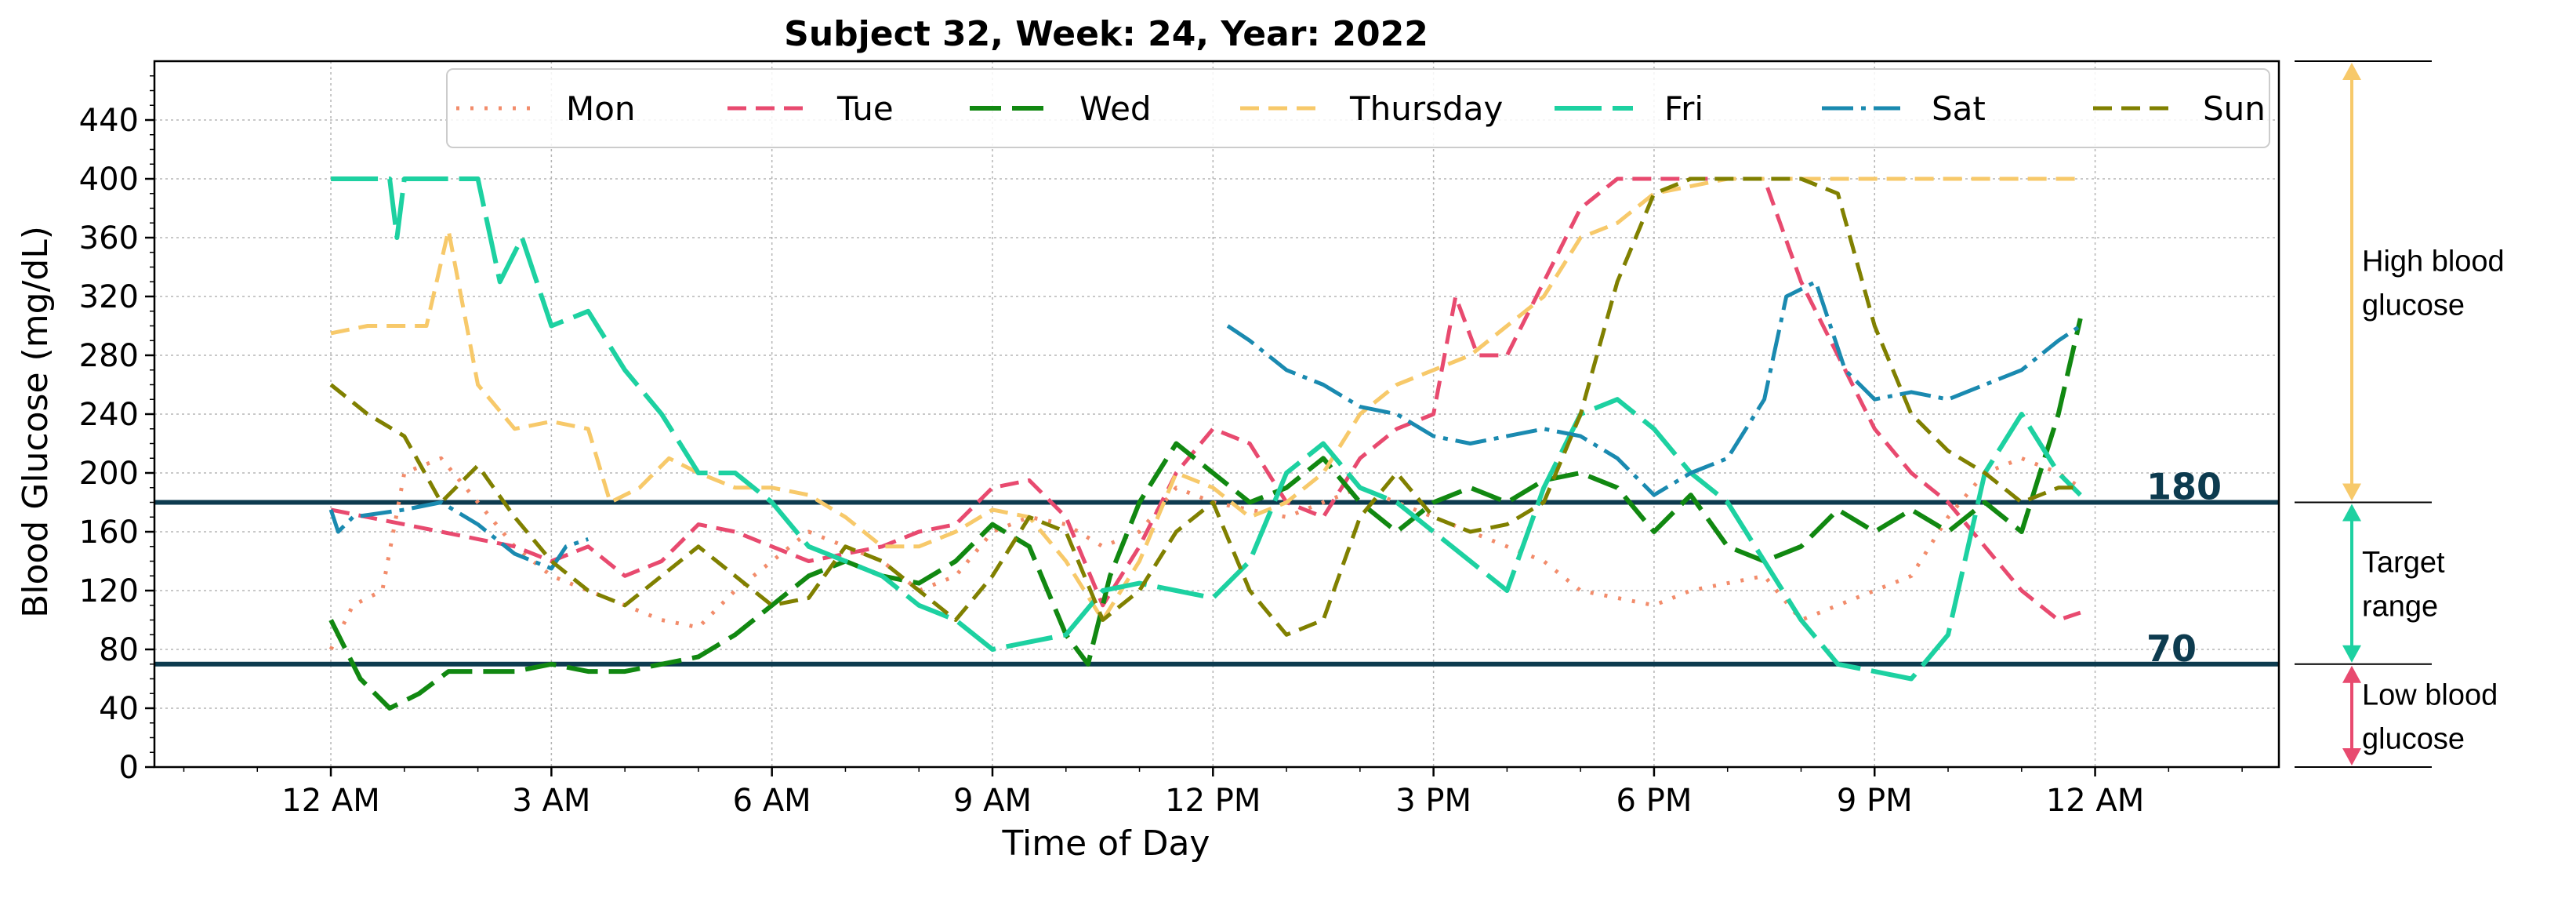 The height and width of the screenshot is (920, 2576). I want to click on chart-title: Subject 32, Week: 24, Year: 2022, so click(1106, 34).